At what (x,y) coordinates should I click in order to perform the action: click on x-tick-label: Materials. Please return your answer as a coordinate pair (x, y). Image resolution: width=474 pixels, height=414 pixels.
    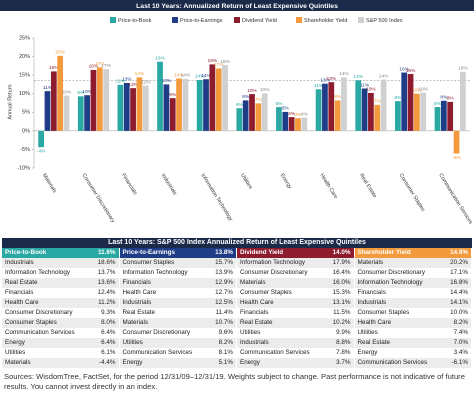
    Looking at the image, I should click on (49, 184).